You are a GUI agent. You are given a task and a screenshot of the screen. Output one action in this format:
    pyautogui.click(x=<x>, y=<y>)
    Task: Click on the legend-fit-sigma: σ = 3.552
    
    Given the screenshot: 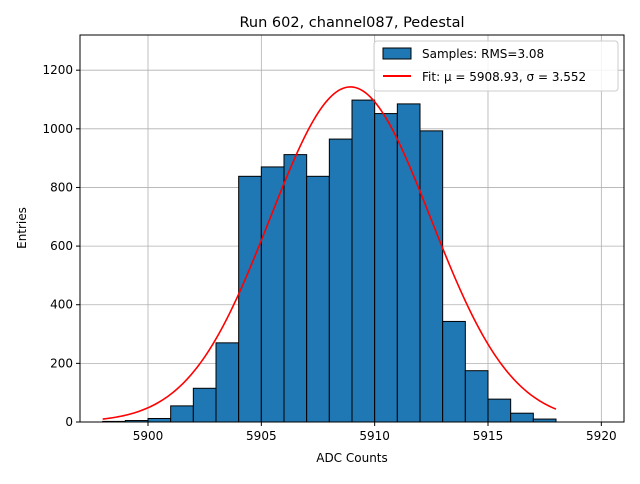 What is the action you would take?
    pyautogui.click(x=557, y=77)
    